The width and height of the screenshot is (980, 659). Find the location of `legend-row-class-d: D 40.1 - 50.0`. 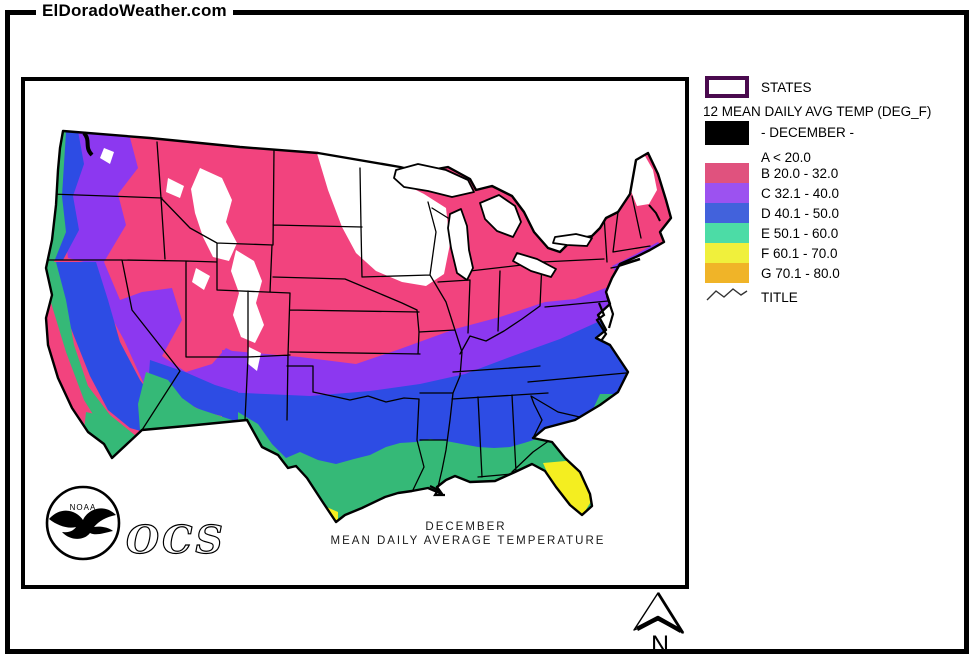

legend-row-class-d: D 40.1 - 50.0 is located at coordinates (772, 213).